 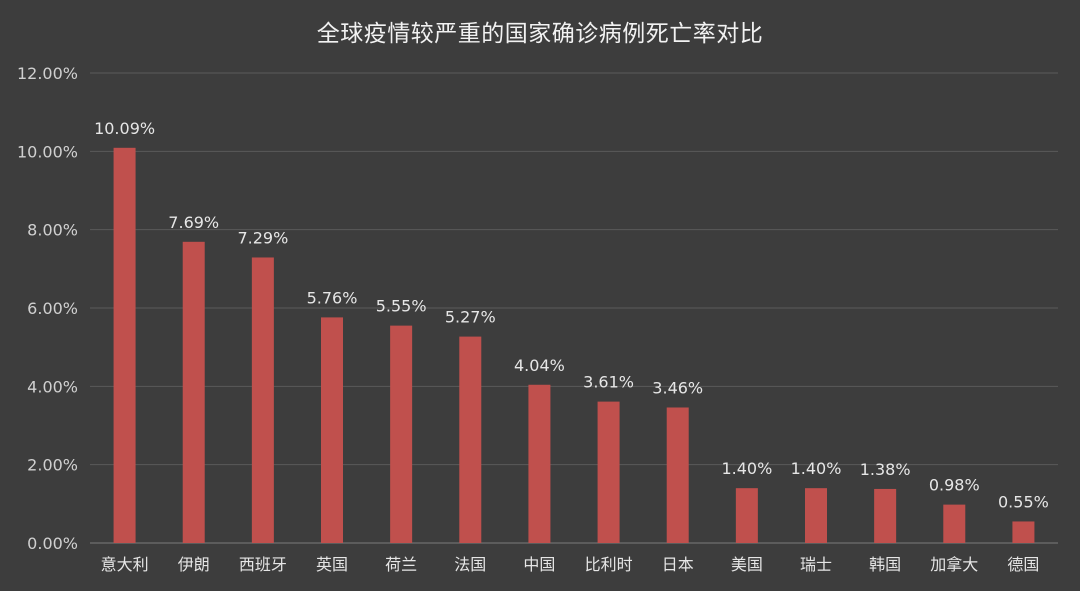 I want to click on y-tick-label: 12.00%, so click(x=47, y=73).